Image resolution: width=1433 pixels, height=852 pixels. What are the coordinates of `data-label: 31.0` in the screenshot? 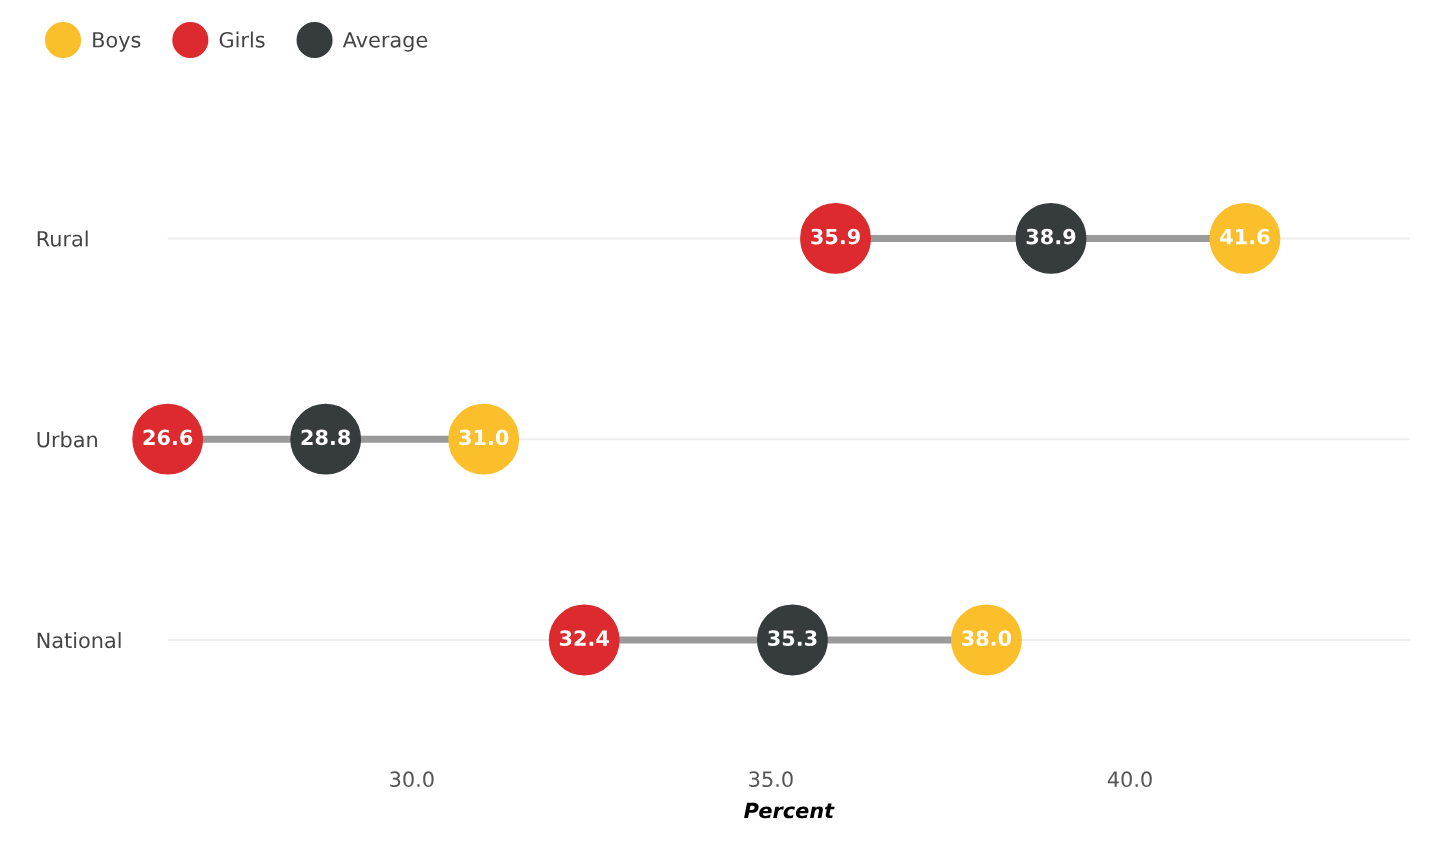 It's located at (484, 437).